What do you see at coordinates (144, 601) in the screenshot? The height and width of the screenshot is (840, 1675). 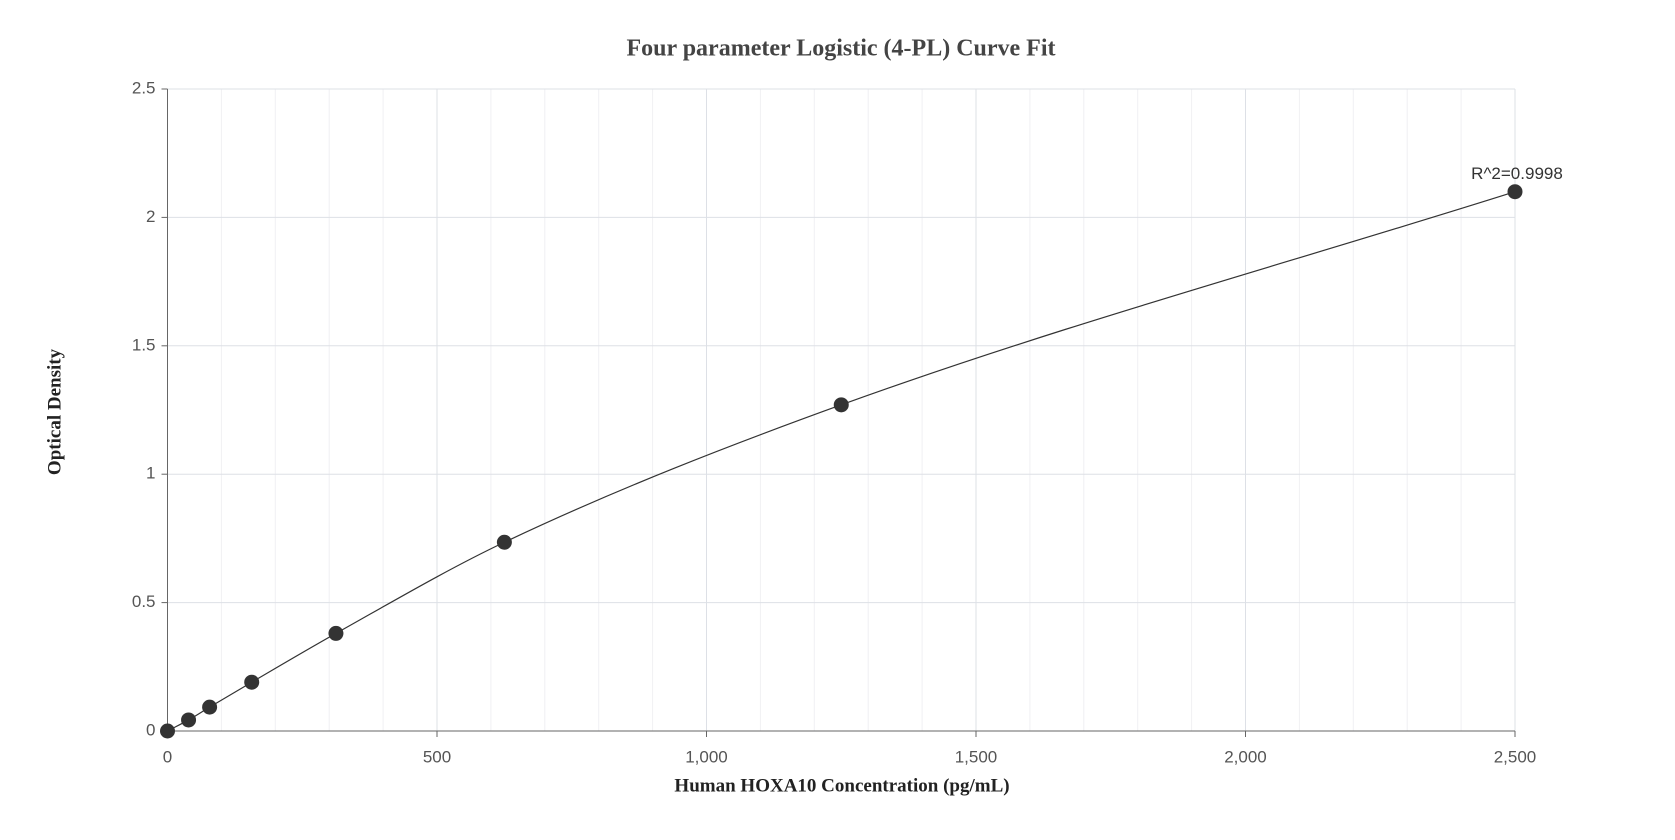 I see `y-tick-label: 0.5` at bounding box center [144, 601].